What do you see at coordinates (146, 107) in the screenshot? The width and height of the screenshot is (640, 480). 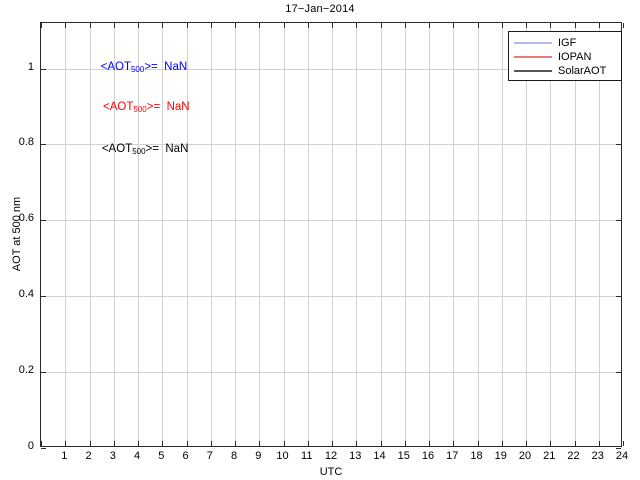 I see `mean-aot-annotation: <AOT500>= NaN` at bounding box center [146, 107].